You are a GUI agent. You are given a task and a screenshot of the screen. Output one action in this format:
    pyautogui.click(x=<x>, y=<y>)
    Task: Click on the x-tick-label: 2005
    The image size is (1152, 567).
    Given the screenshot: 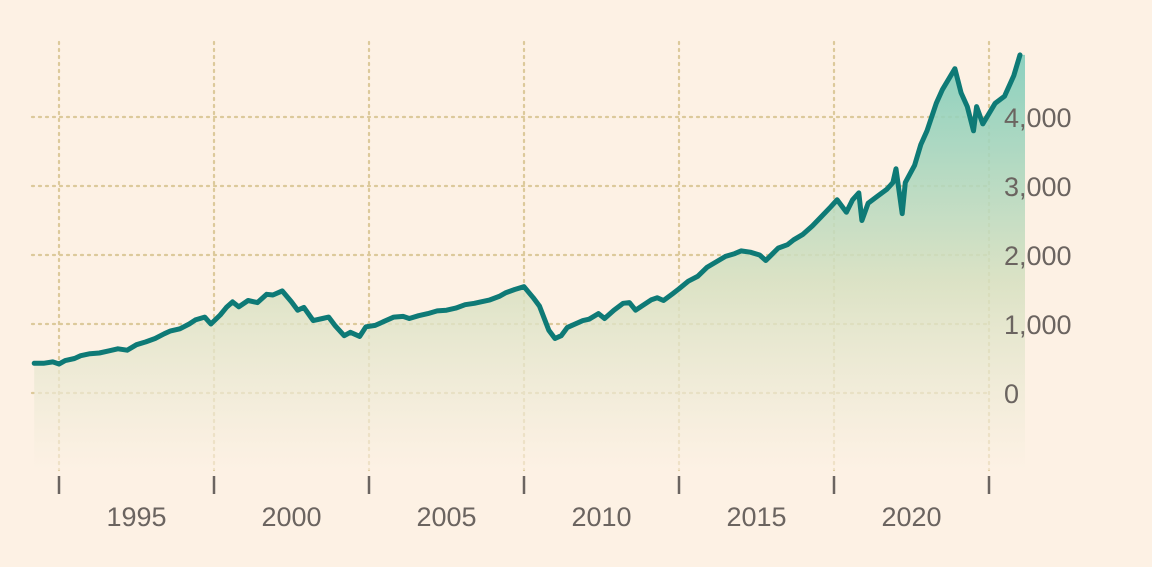 What is the action you would take?
    pyautogui.click(x=446, y=517)
    